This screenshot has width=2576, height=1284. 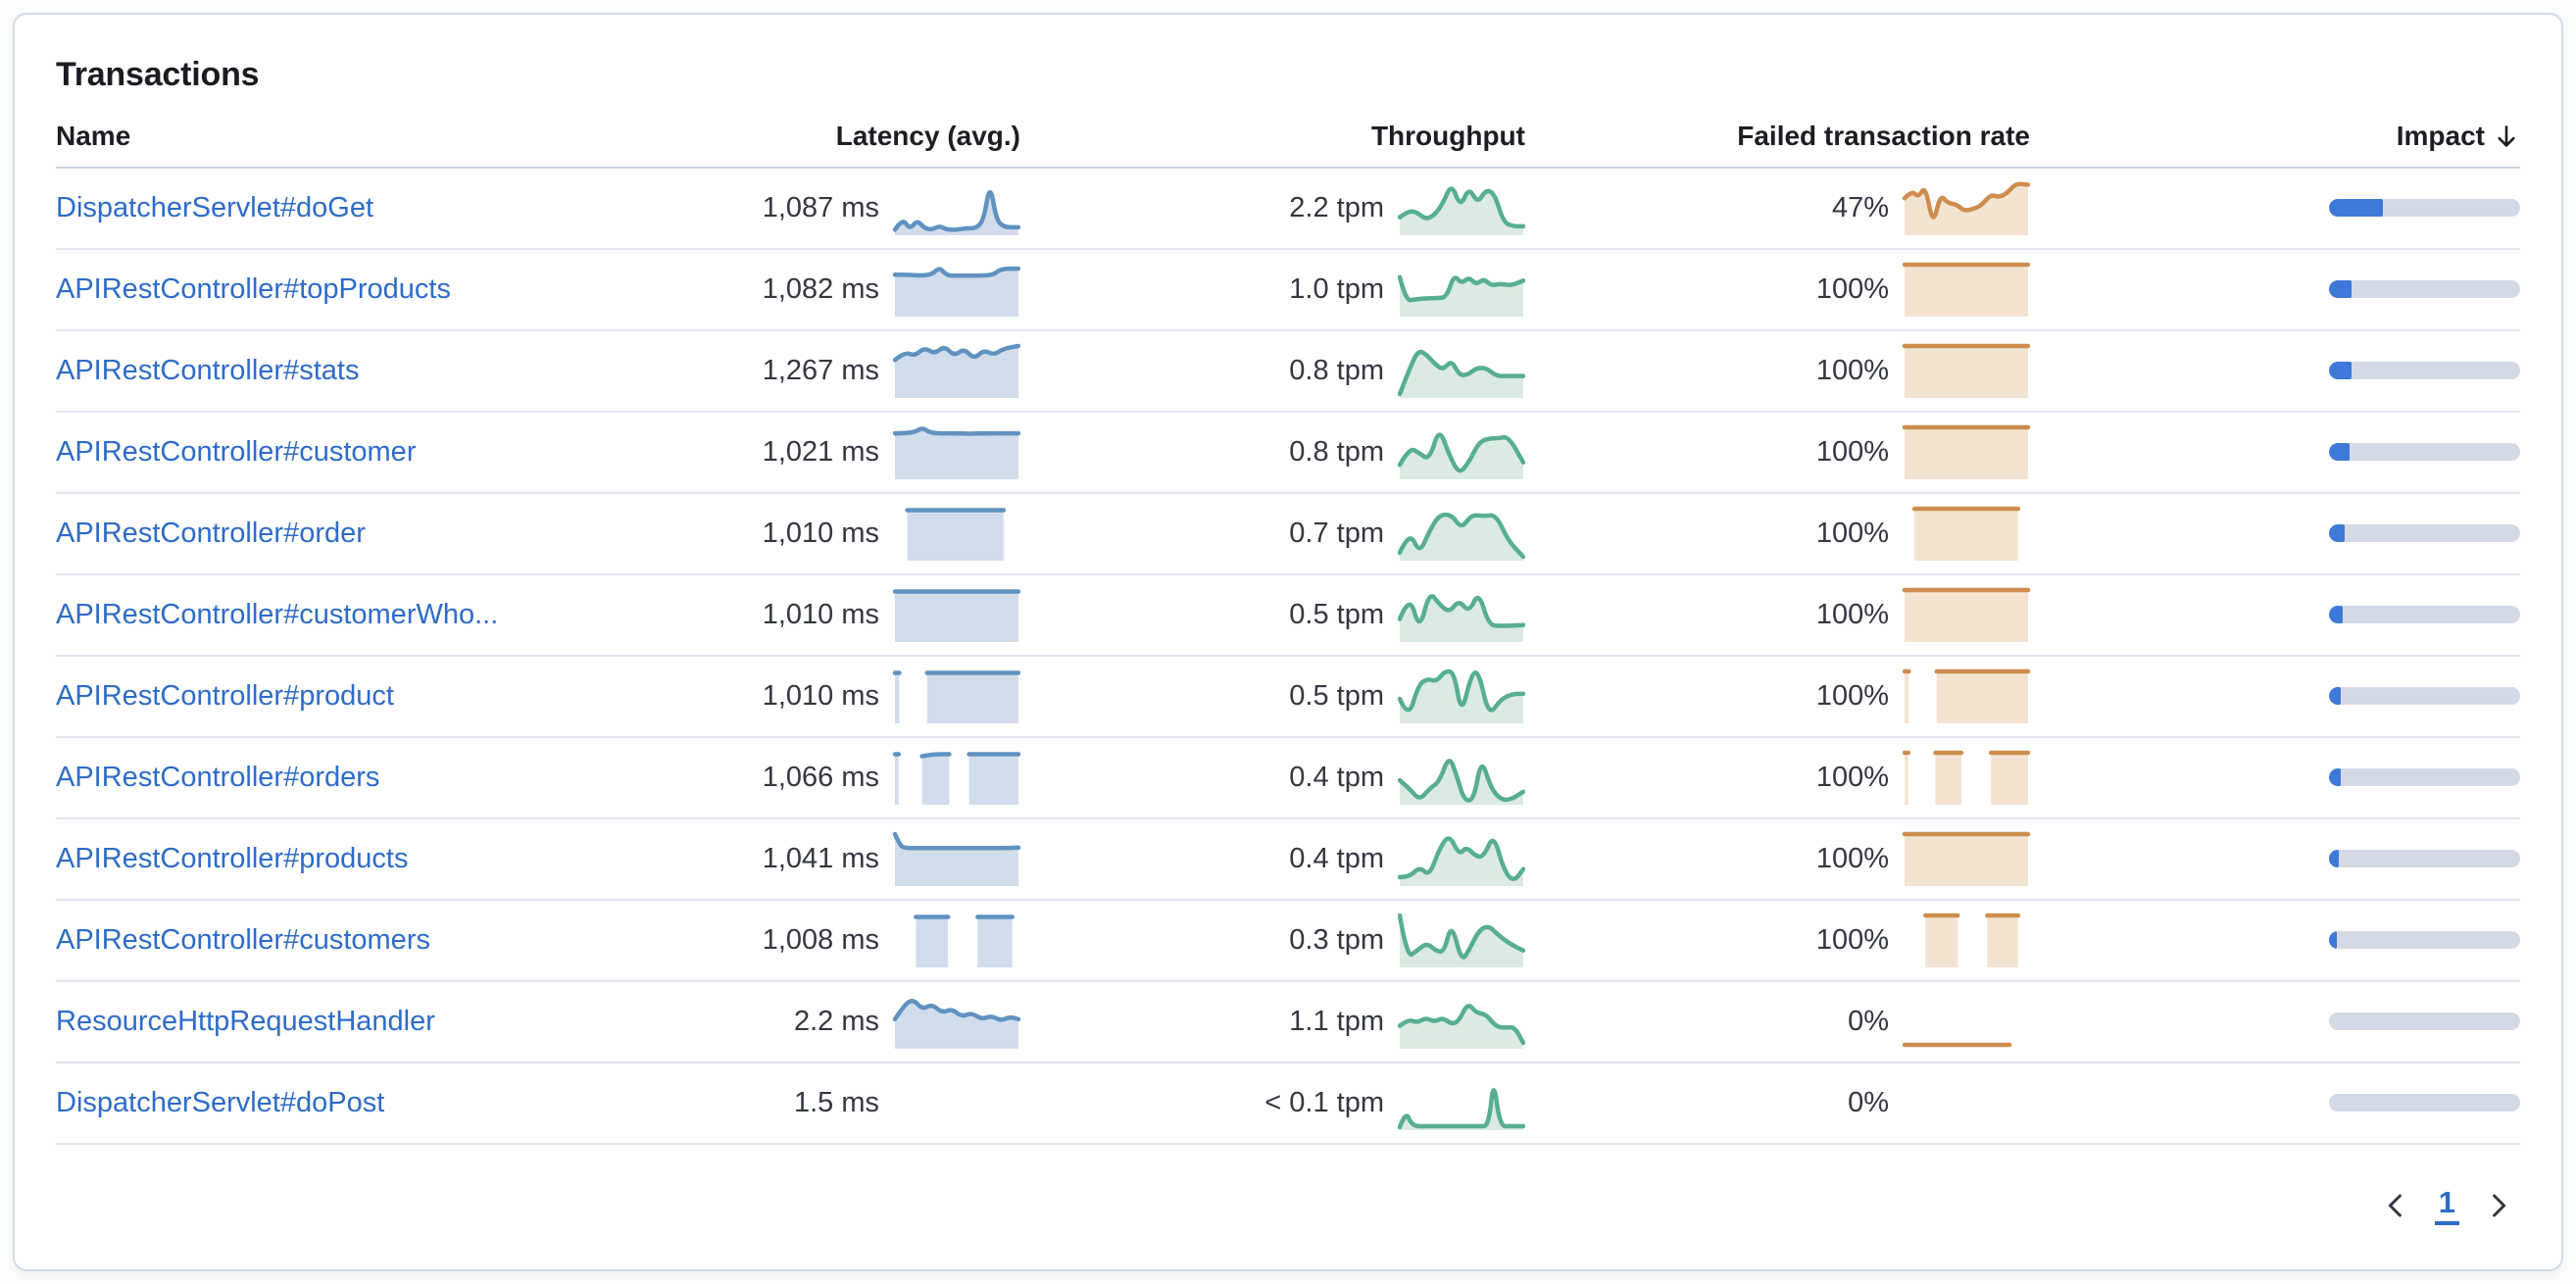 What do you see at coordinates (253, 288) in the screenshot?
I see `transaction-name-link: APIRestController#topProducts` at bounding box center [253, 288].